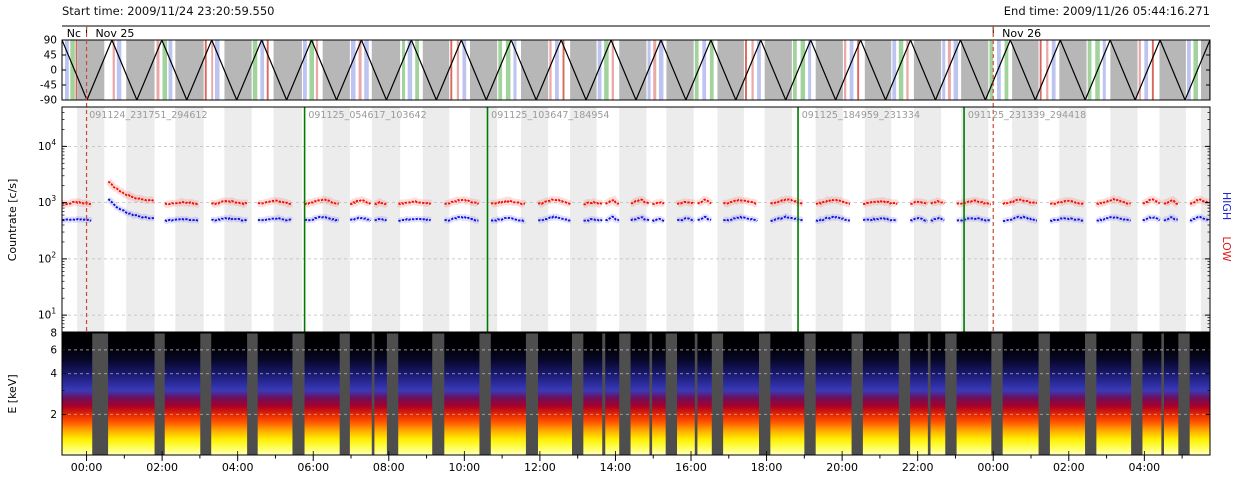 This screenshot has width=1240, height=480. Describe the element at coordinates (1027, 115) in the screenshot. I see `svg-text: 091125_231339_294418` at that location.